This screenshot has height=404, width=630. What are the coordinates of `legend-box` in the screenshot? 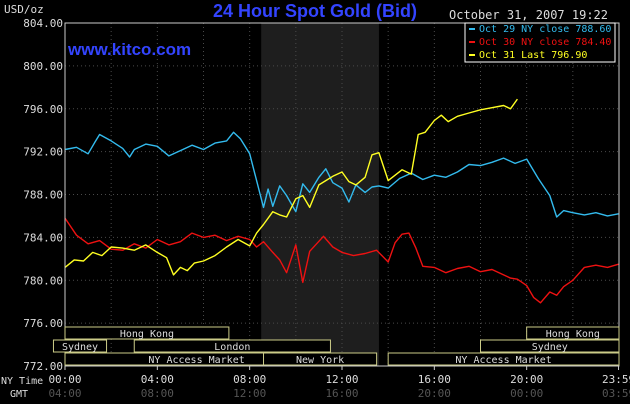 It's located at (540, 42).